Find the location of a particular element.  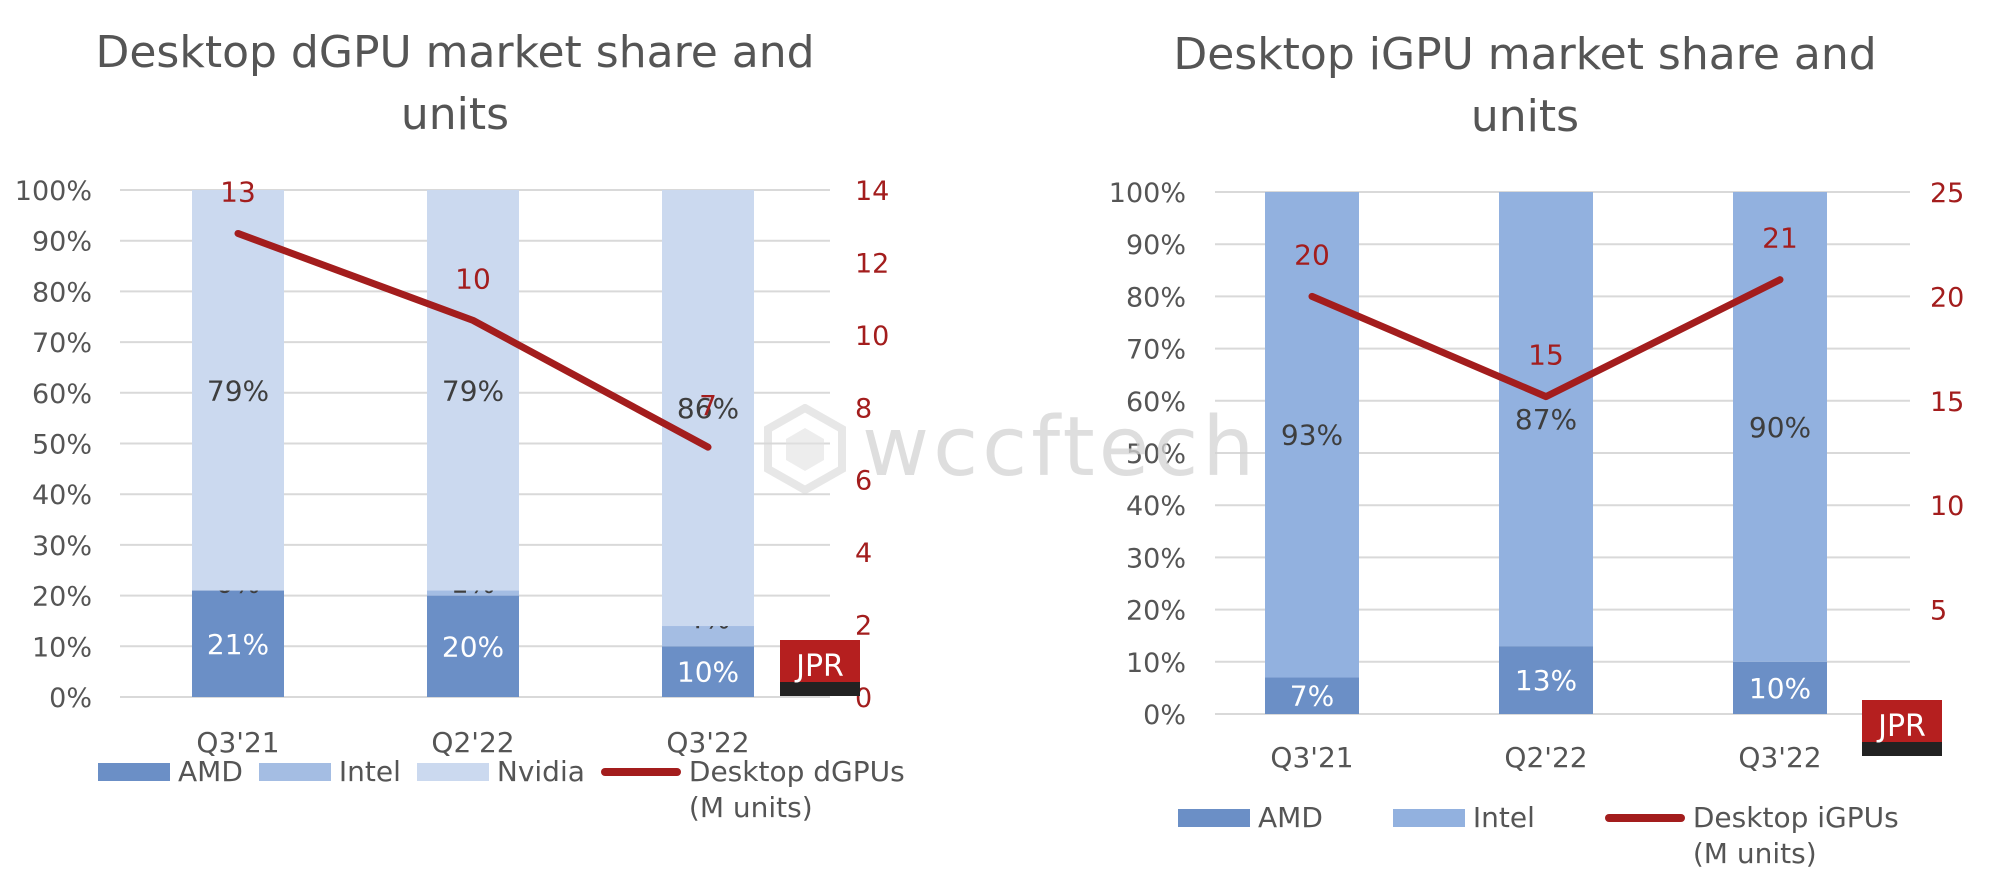

bar-data-label: 79% is located at coordinates (238, 390).